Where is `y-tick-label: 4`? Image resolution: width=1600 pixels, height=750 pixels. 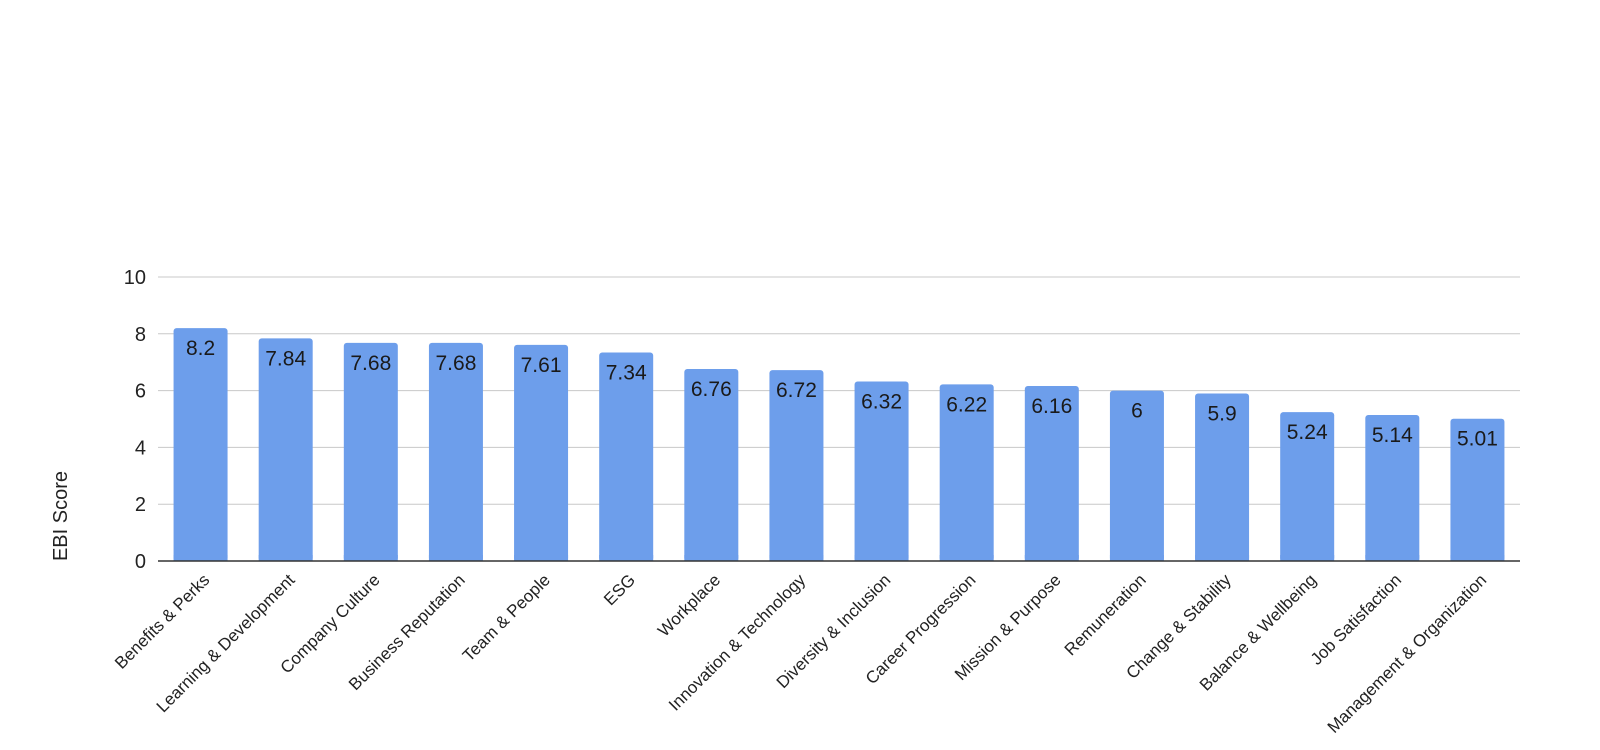
y-tick-label: 4 is located at coordinates (140, 448).